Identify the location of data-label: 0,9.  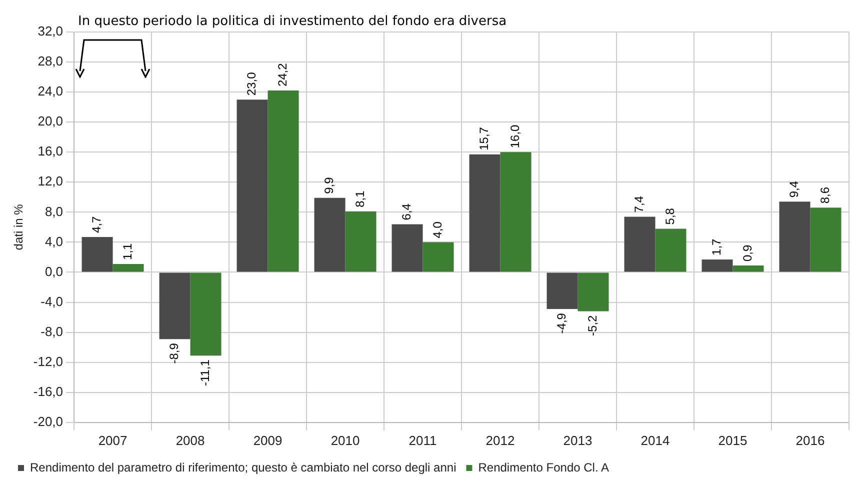
(747, 253).